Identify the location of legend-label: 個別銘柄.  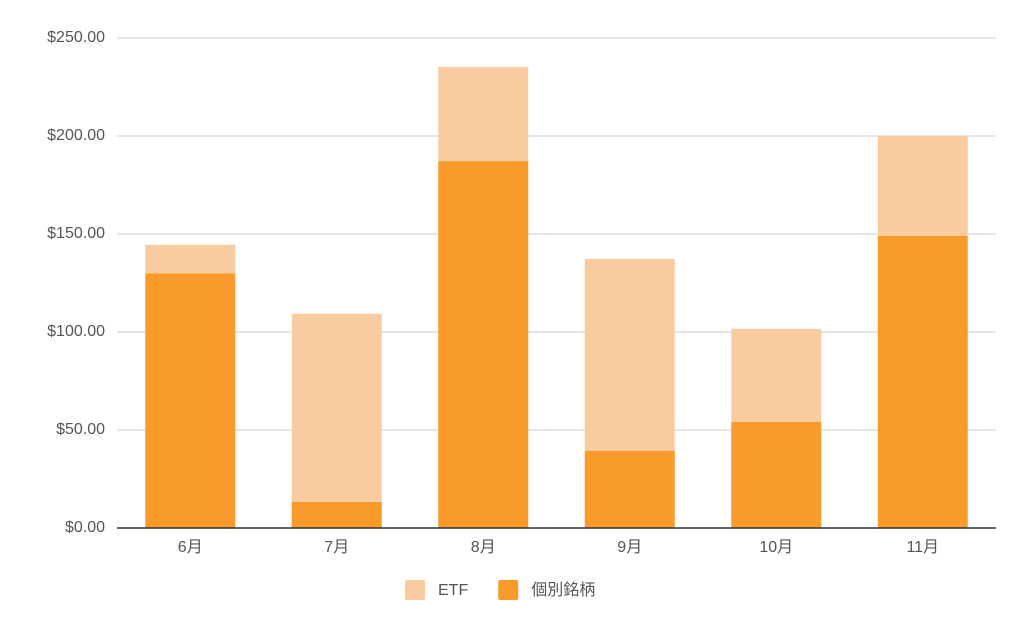
(563, 590).